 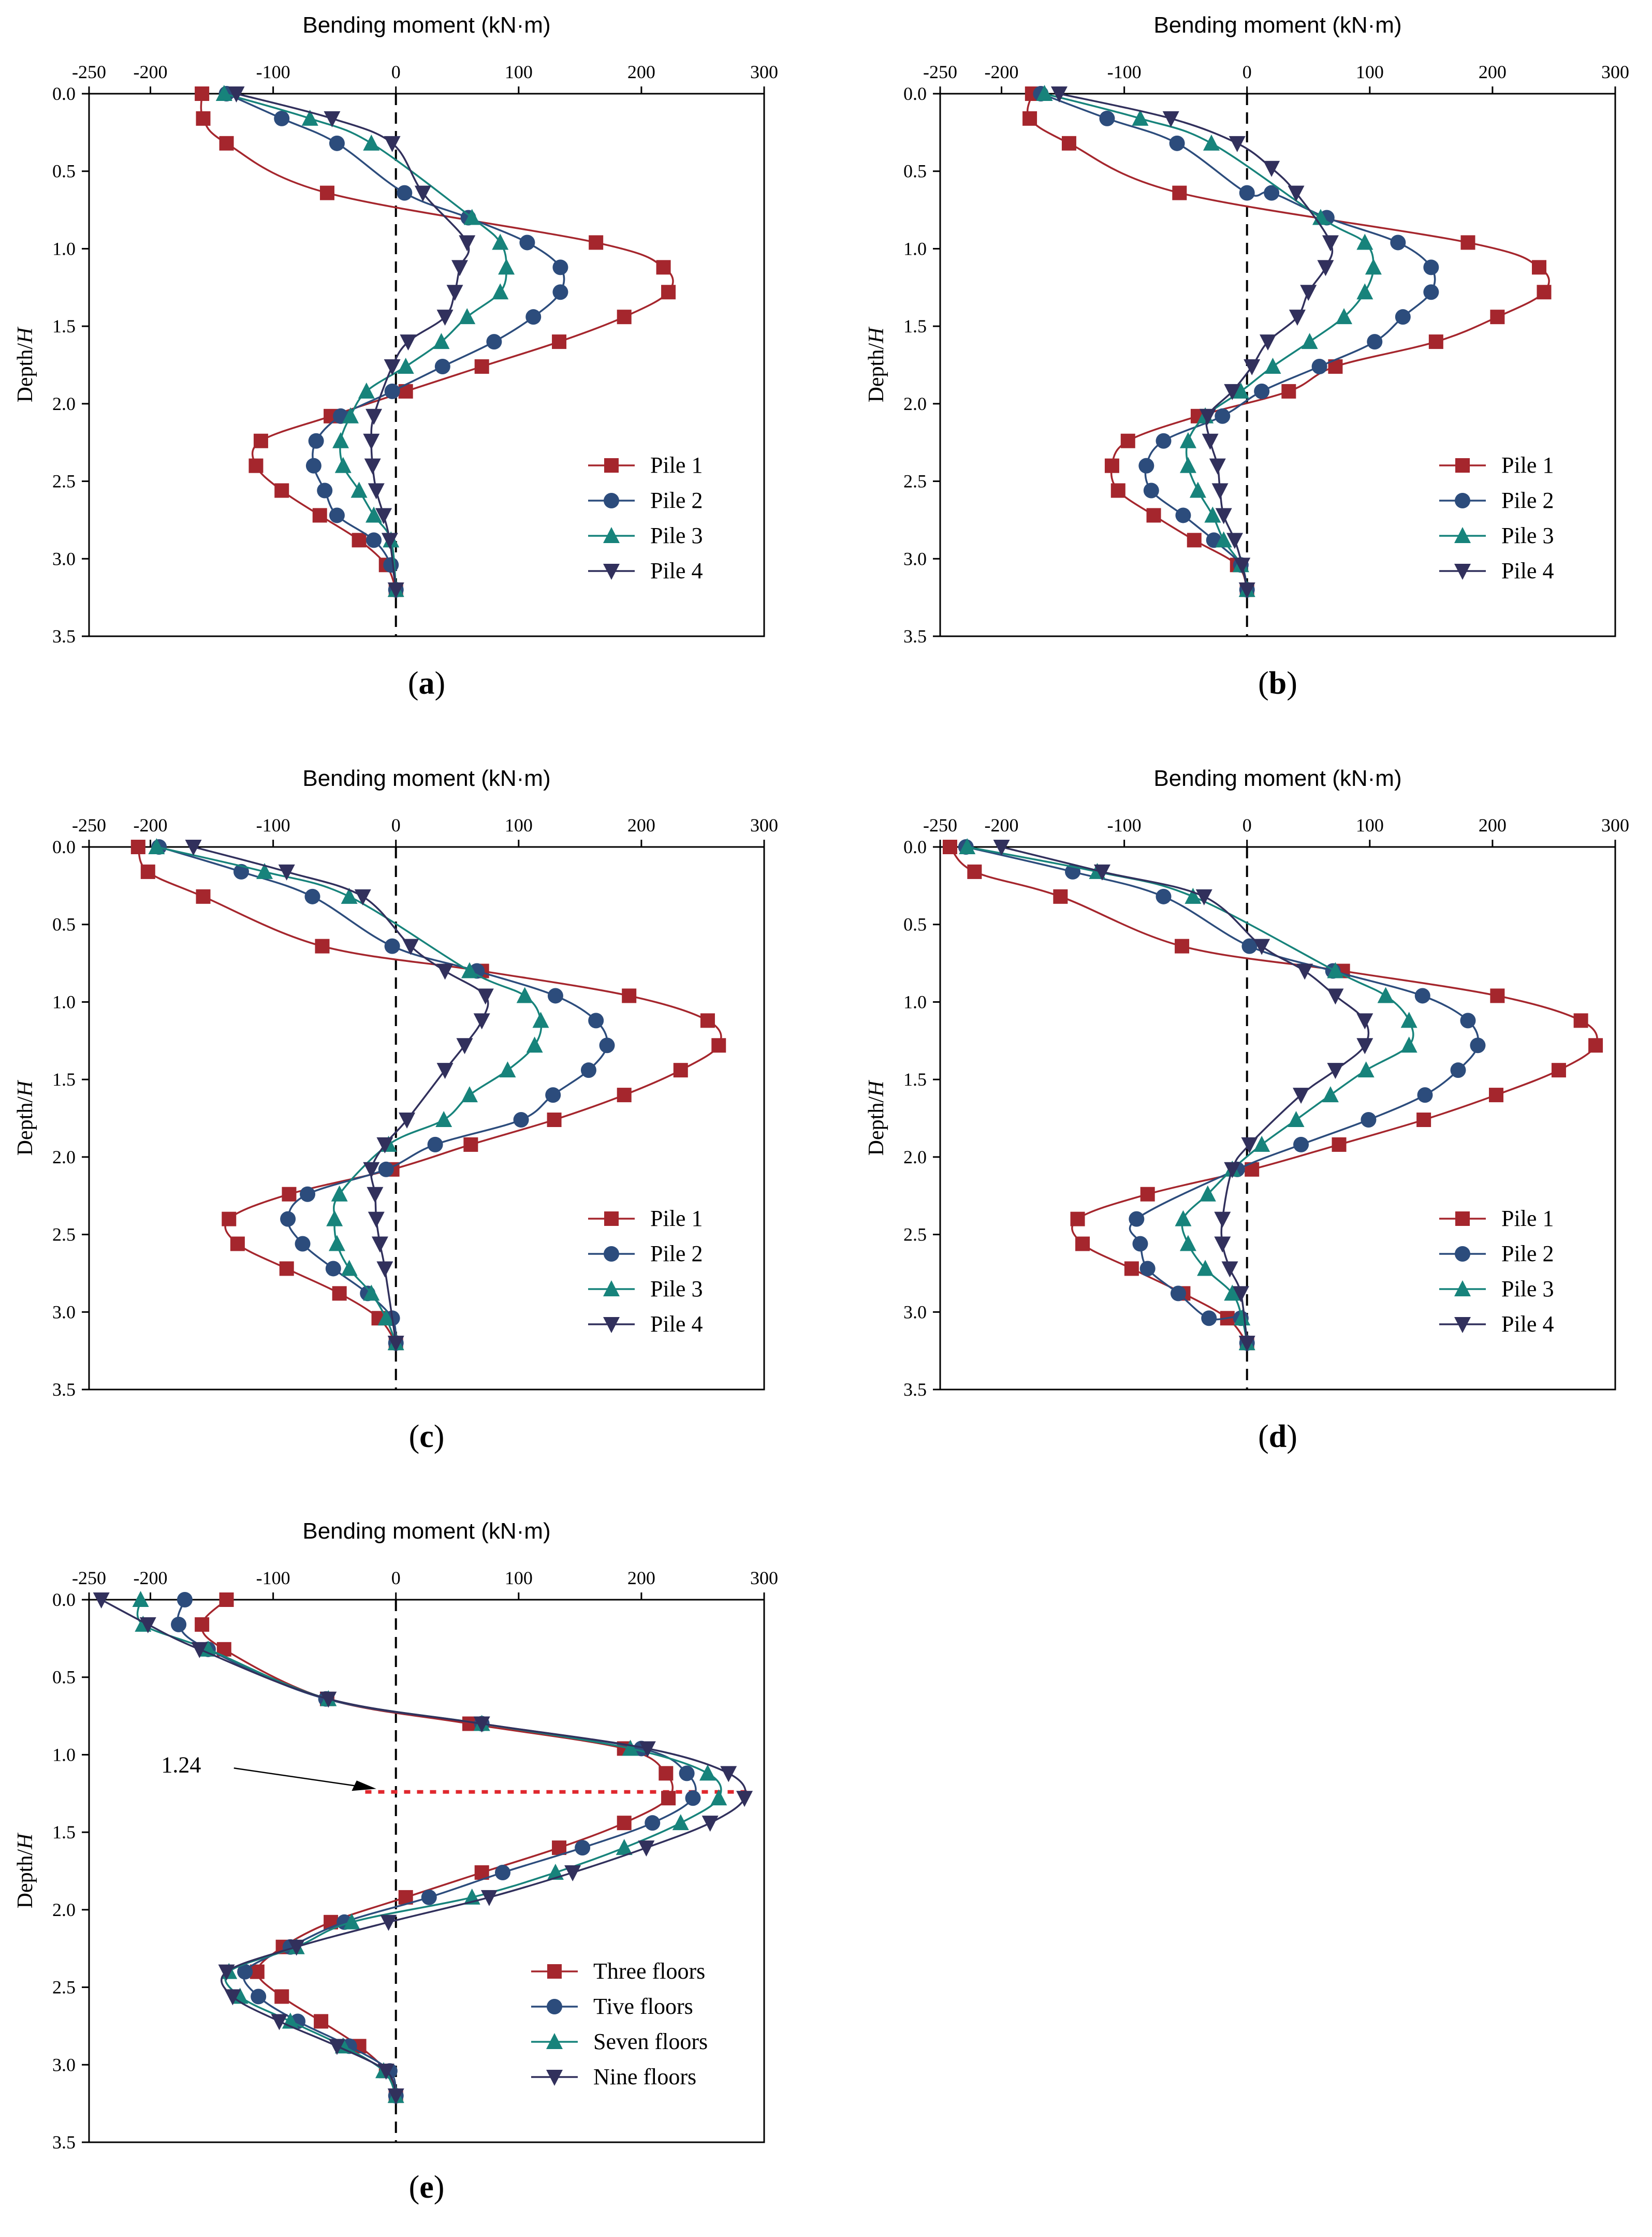 I want to click on y-tick-label: 2.0, so click(x=64, y=1909).